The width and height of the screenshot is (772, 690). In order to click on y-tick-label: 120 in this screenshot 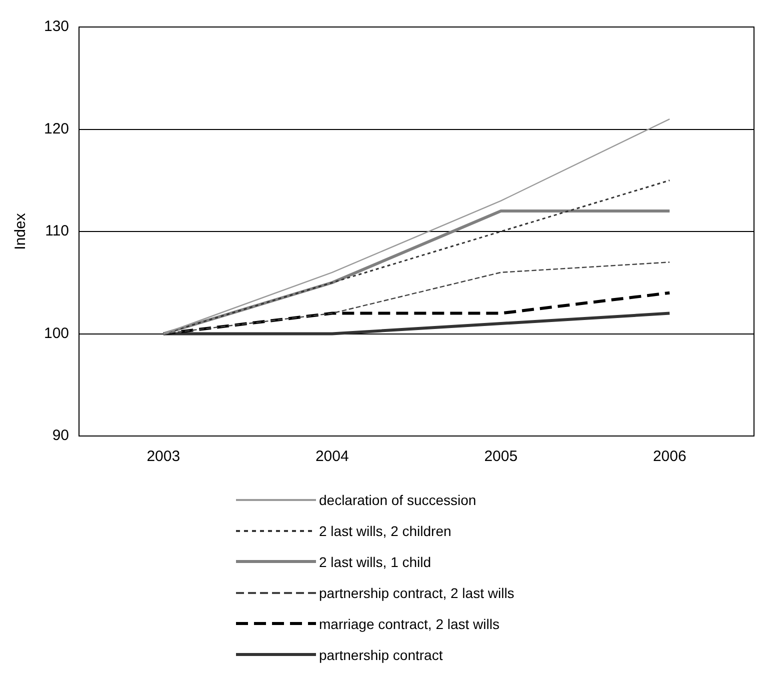, I will do `click(57, 129)`.